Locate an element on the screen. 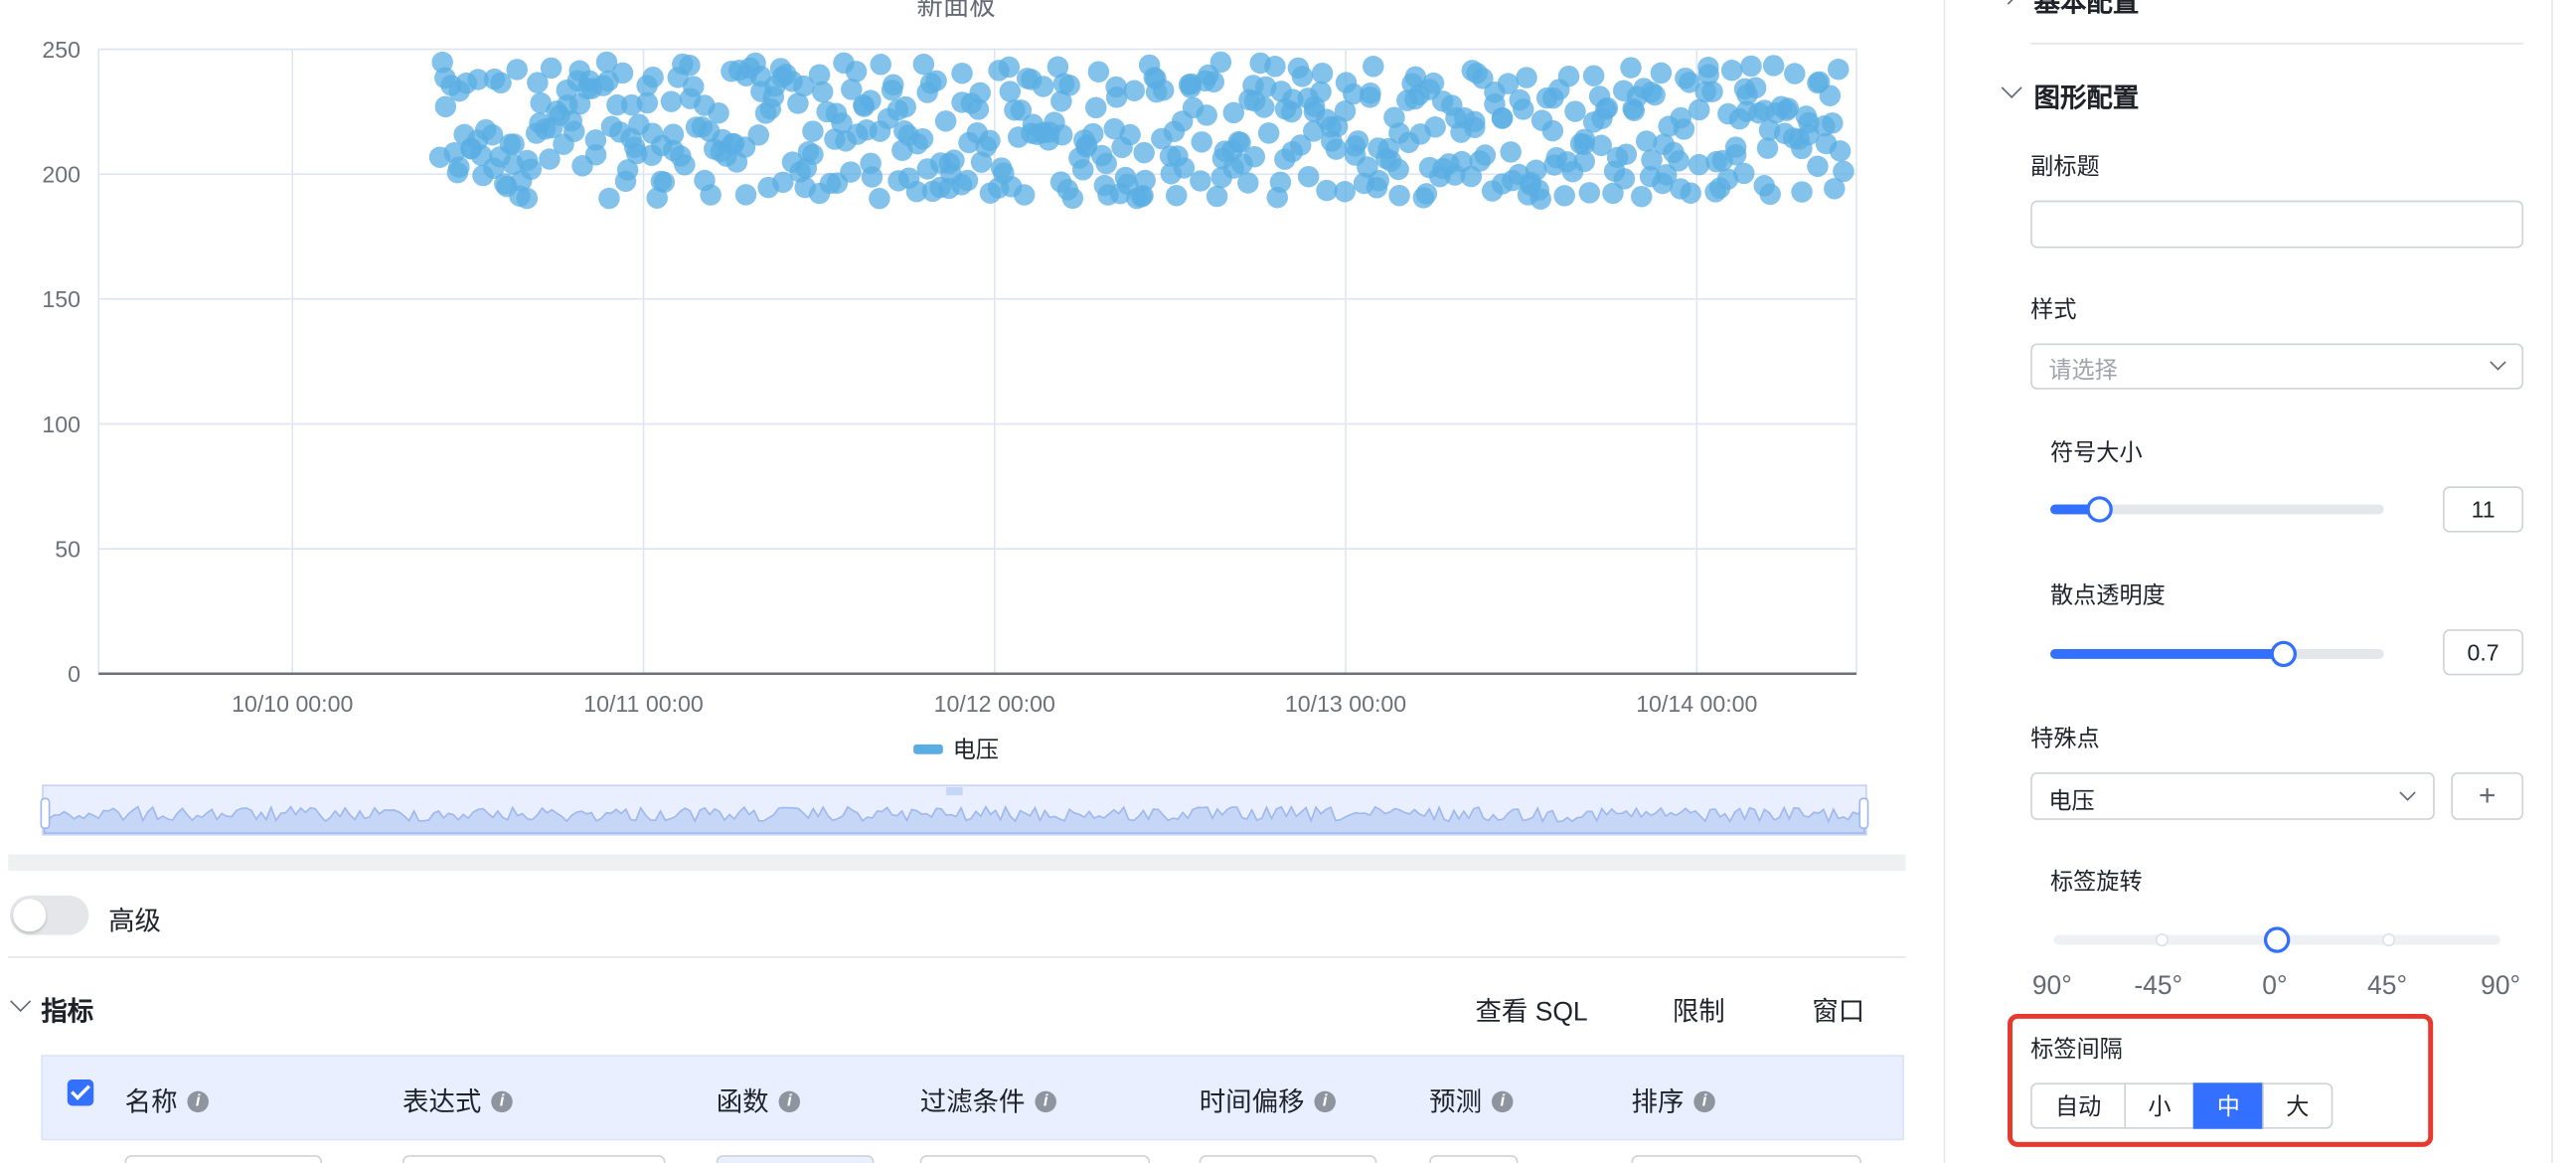  interval-option-medium: 中 is located at coordinates (2228, 1105).